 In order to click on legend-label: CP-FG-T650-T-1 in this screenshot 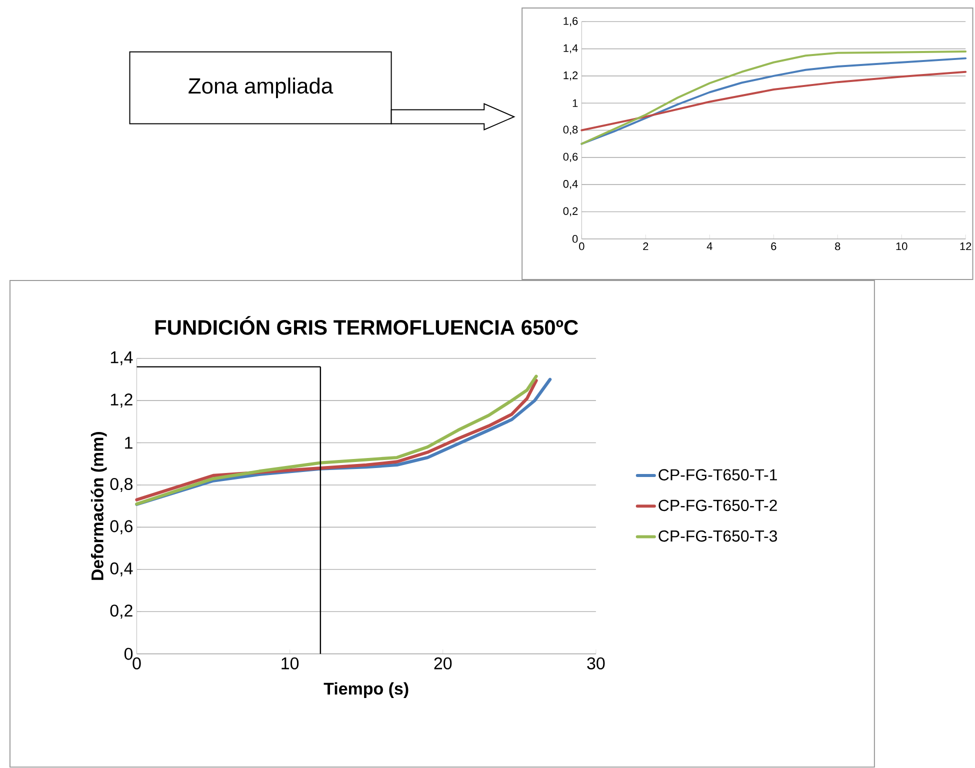, I will do `click(717, 475)`.